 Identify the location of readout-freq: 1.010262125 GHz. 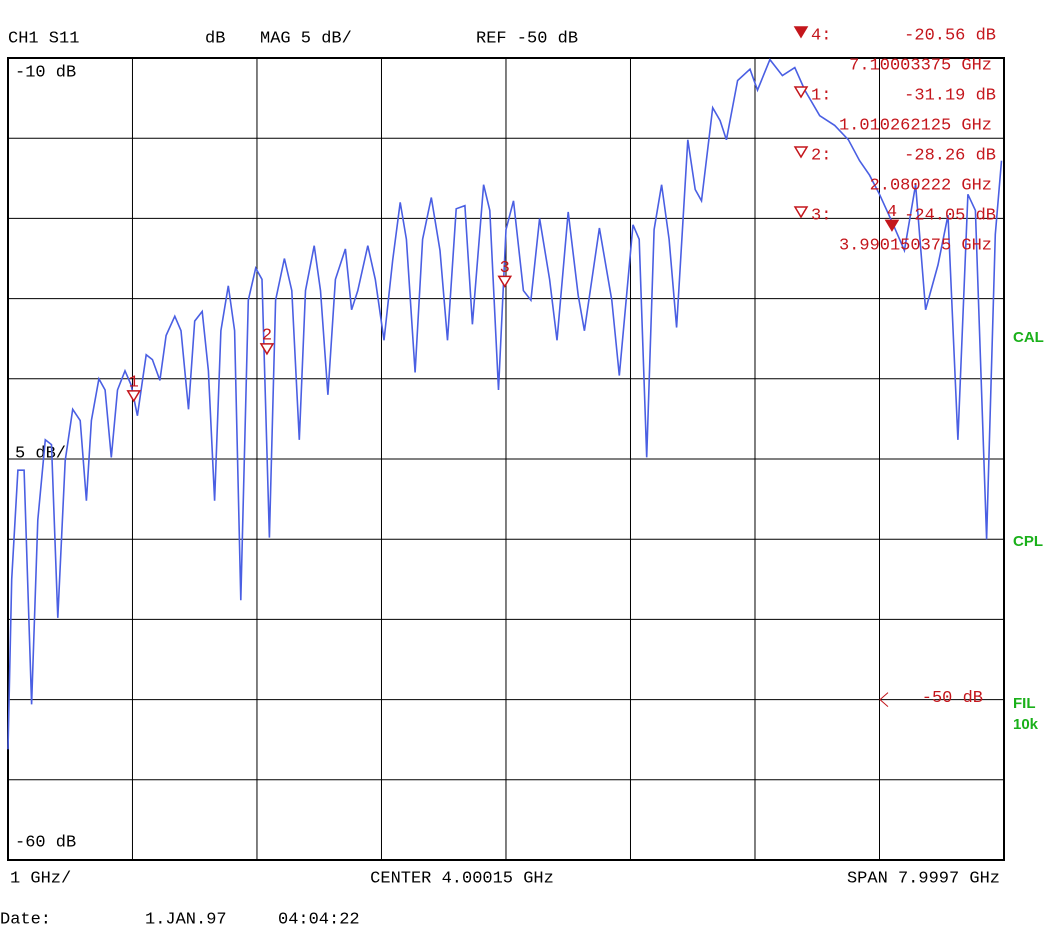
(915, 125).